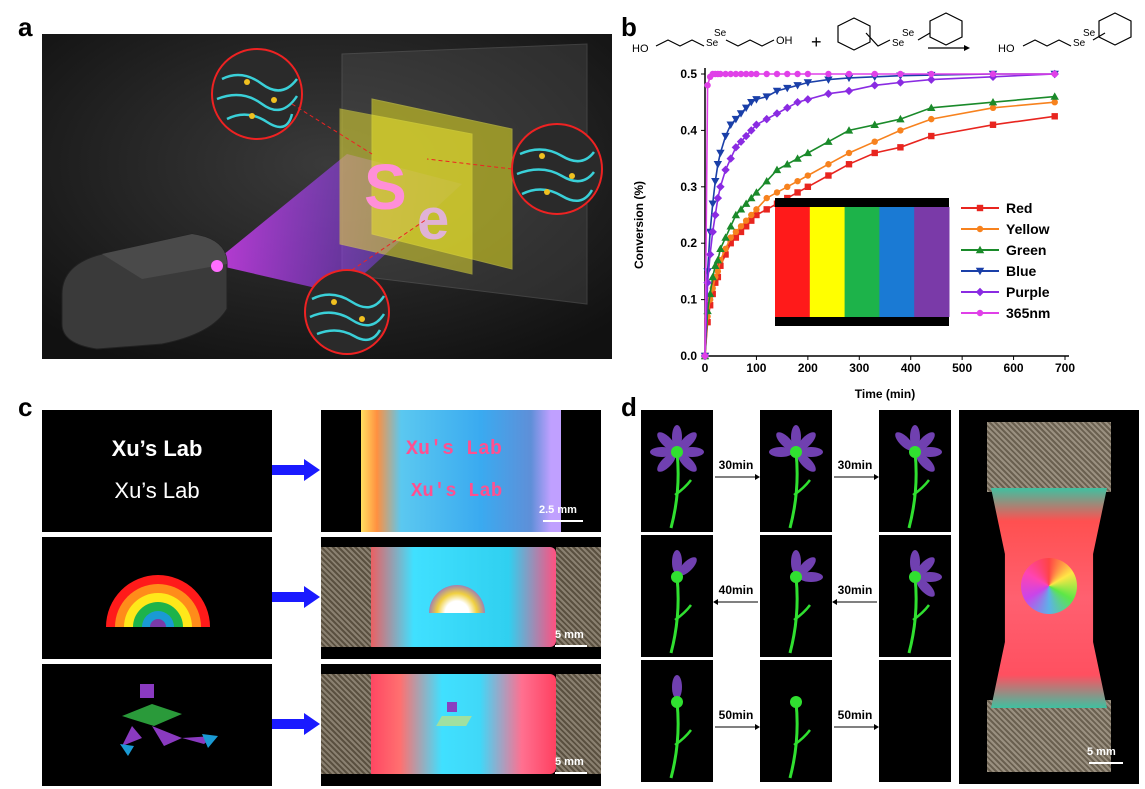  I want to click on panel-label-a: a, so click(25, 27).